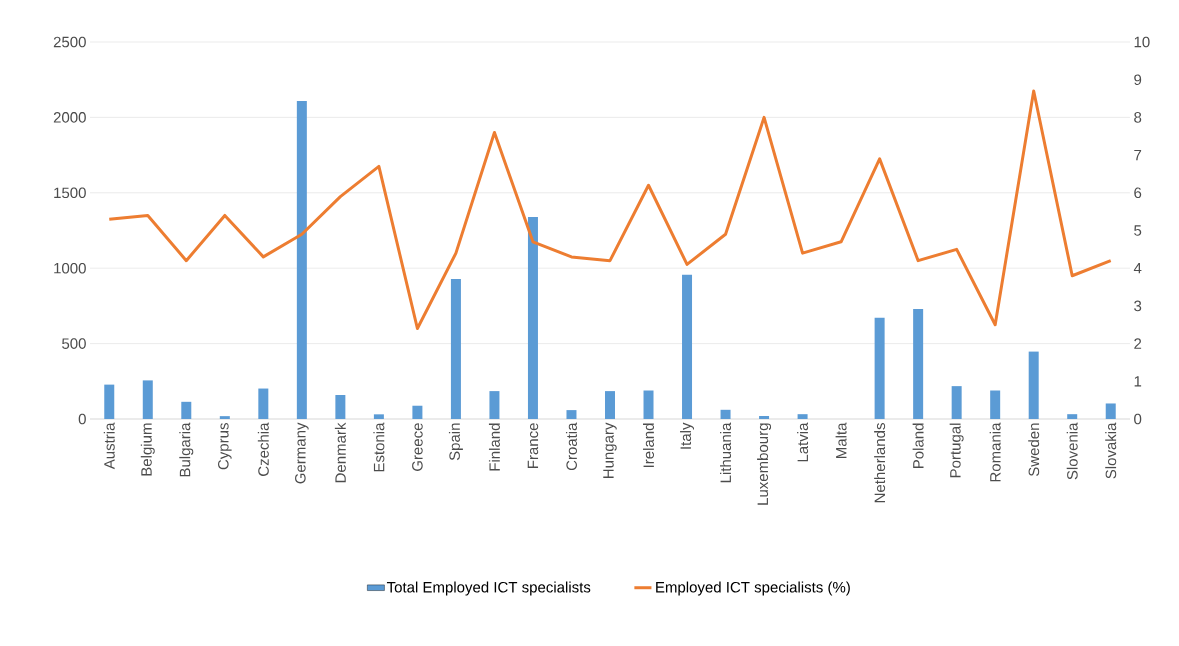  What do you see at coordinates (995, 452) in the screenshot?
I see `x-tick-label: Romania` at bounding box center [995, 452].